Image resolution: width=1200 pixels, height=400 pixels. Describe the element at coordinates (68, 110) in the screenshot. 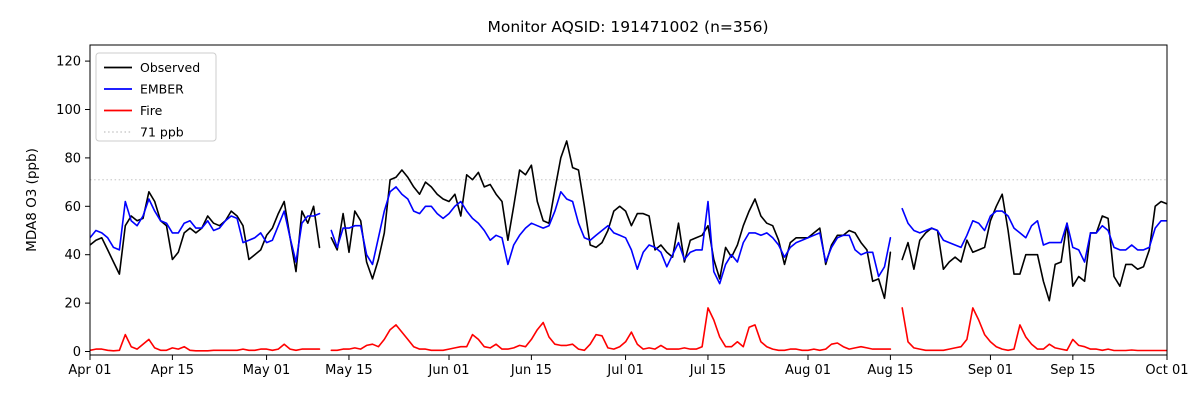

I see `y-tick-label: 100` at that location.